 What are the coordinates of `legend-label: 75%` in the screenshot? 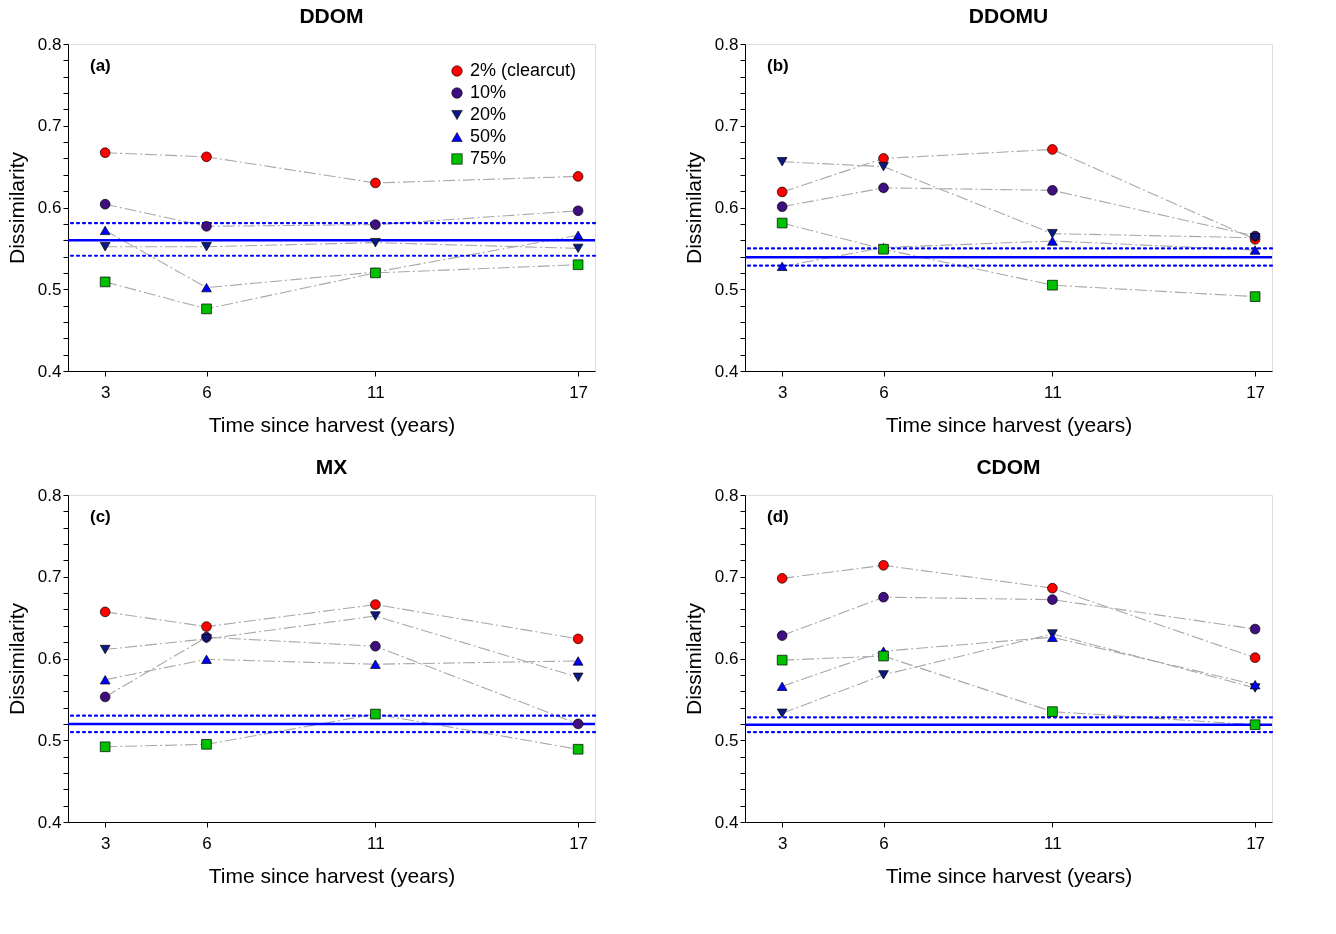 It's located at (488, 158).